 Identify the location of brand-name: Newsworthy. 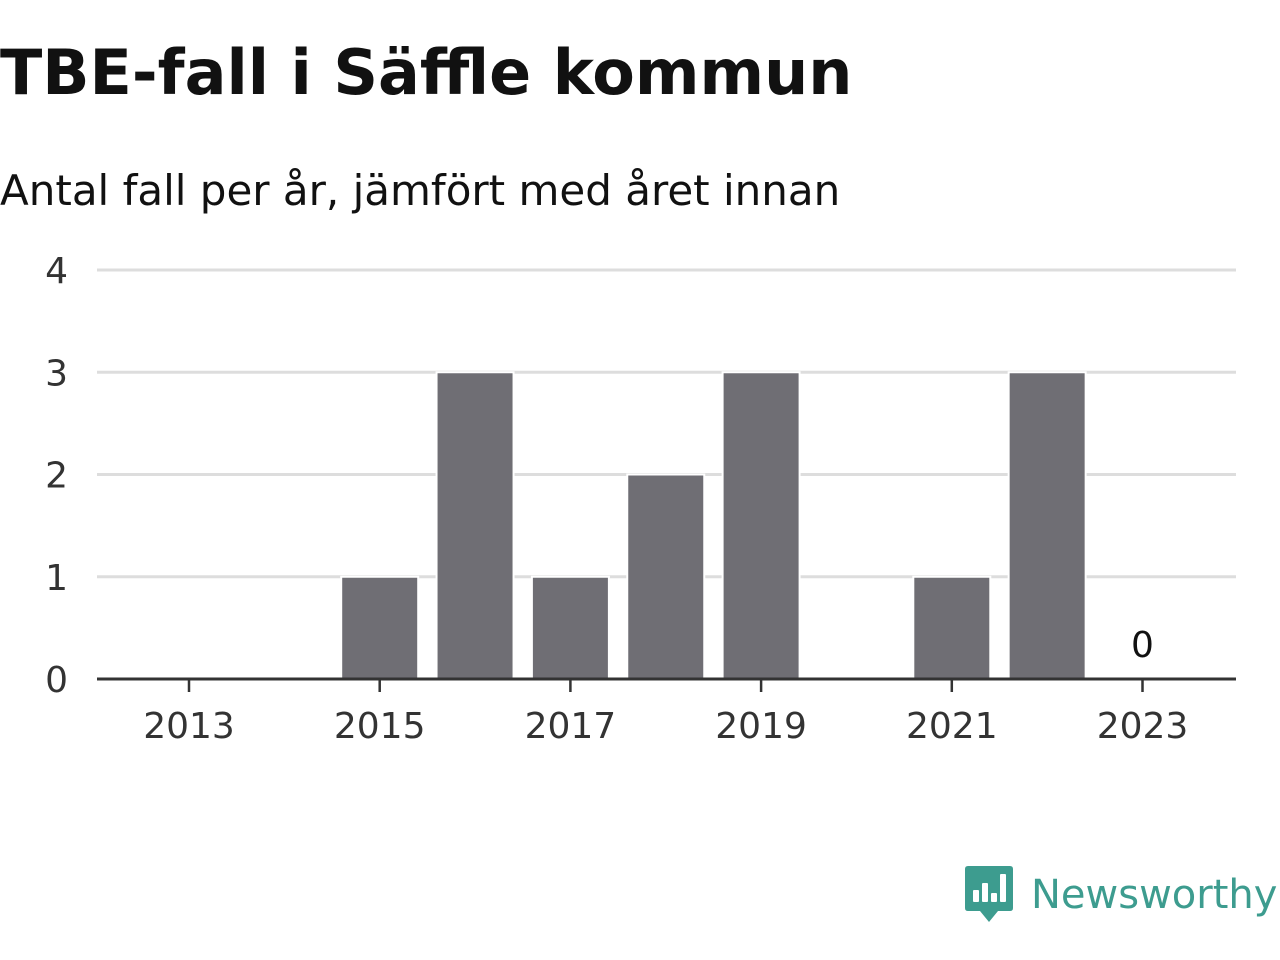
(1154, 895).